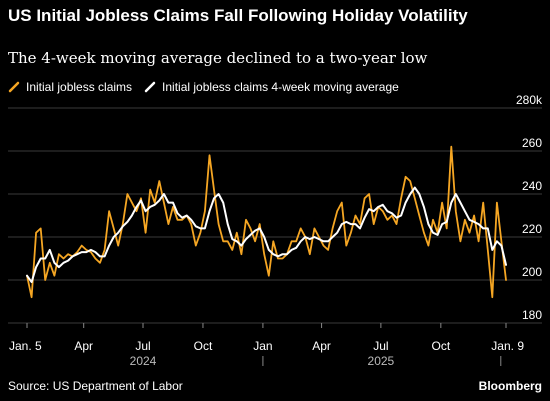 This screenshot has width=550, height=401. Describe the element at coordinates (262, 346) in the screenshot. I see `x-tick-label: Jan` at that location.